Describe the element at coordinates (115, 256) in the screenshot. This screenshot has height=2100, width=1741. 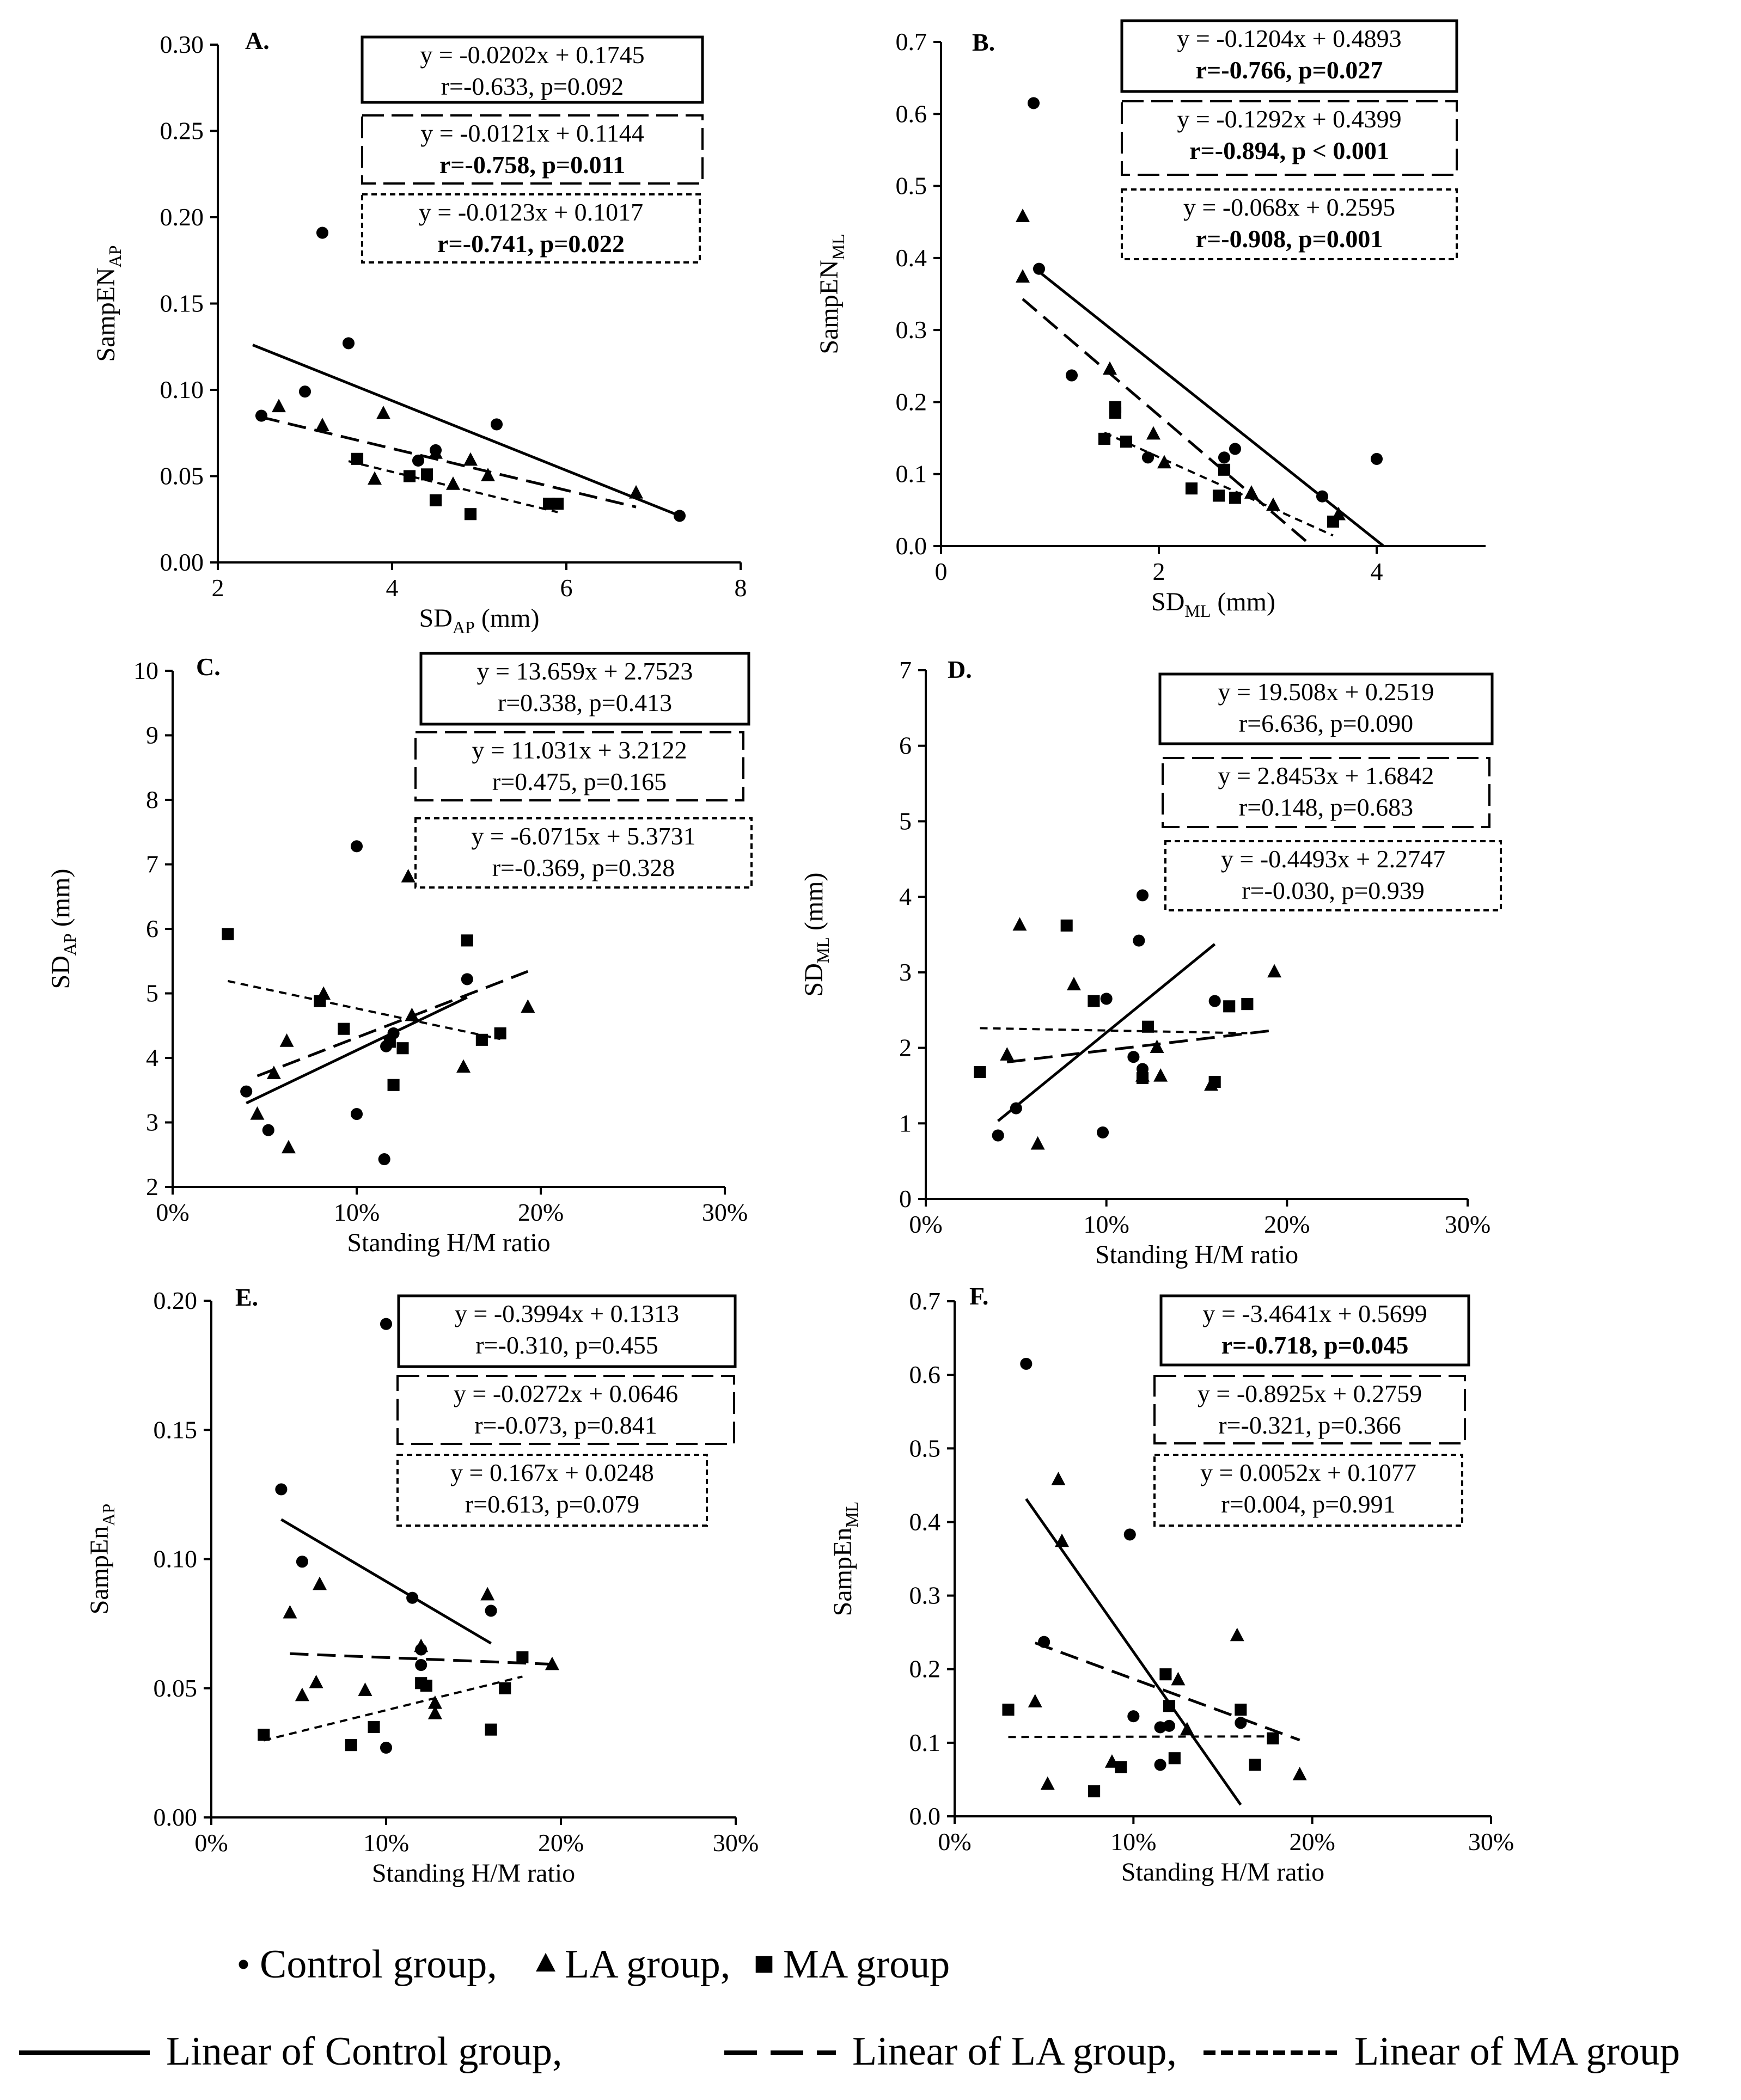
I see `y-axis-label-sub: AP` at that location.